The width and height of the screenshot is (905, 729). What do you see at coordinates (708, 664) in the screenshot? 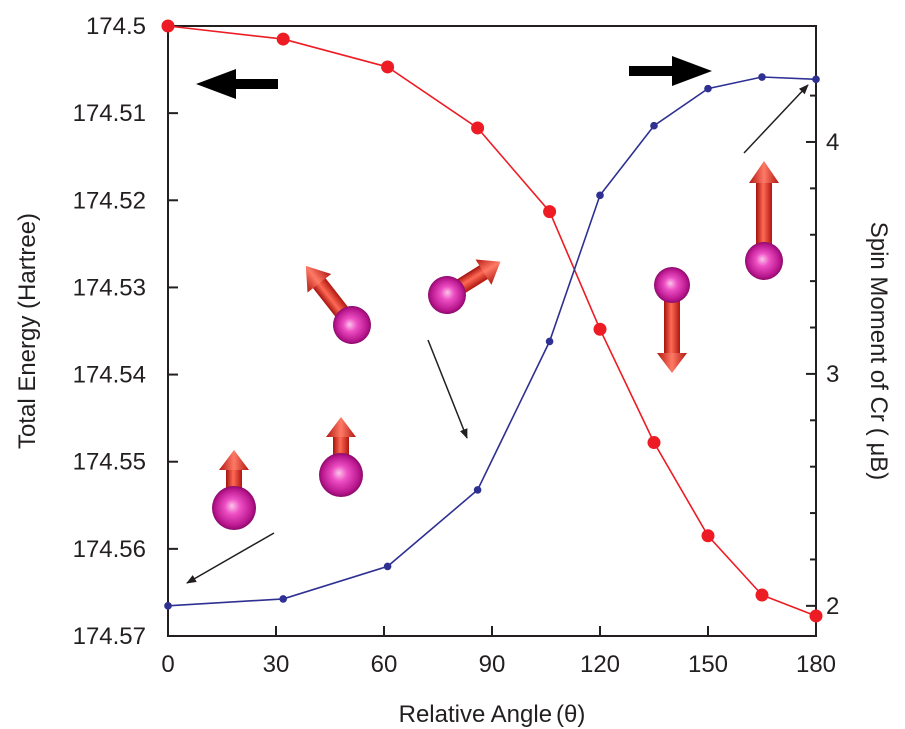
I see `x-tick-label: 150` at bounding box center [708, 664].